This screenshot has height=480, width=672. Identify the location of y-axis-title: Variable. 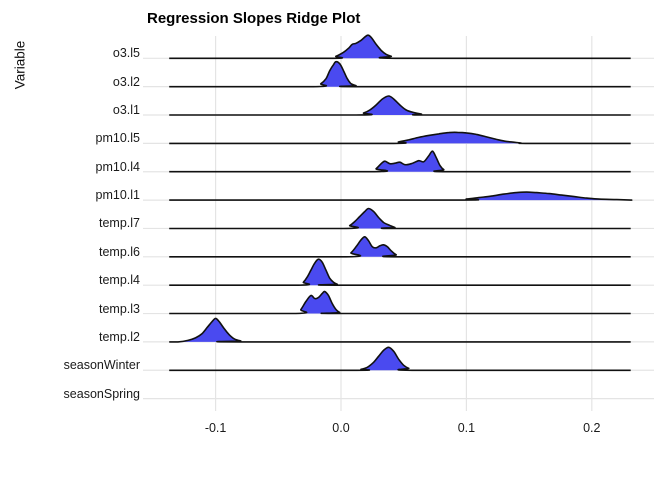
(20, 65).